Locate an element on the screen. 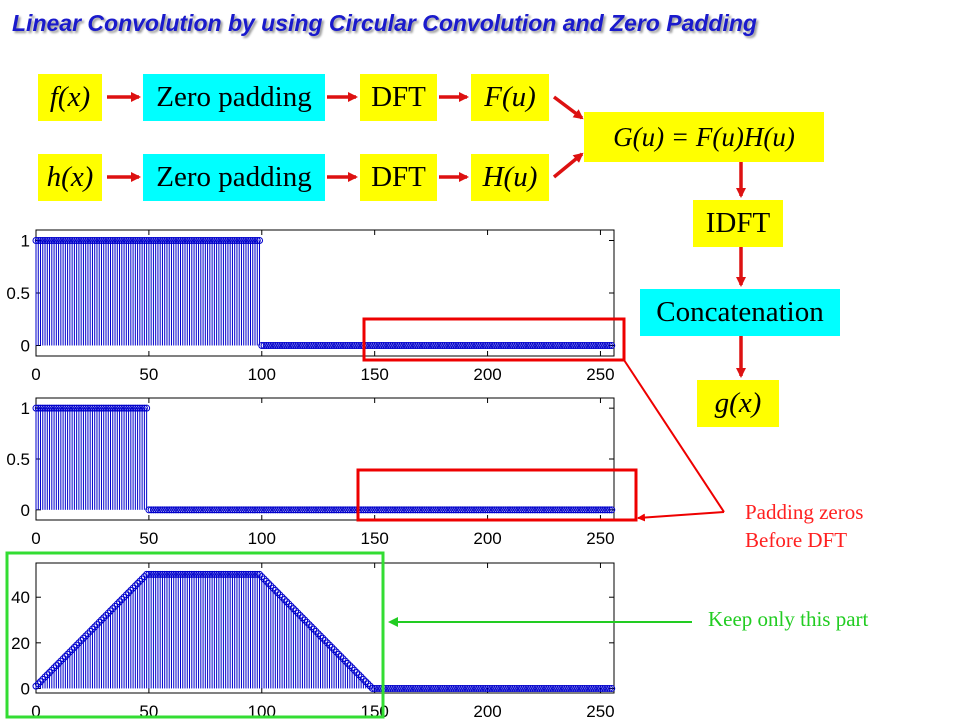 Image resolution: width=960 pixels, height=720 pixels. x-tick-label: 250 is located at coordinates (600, 538).